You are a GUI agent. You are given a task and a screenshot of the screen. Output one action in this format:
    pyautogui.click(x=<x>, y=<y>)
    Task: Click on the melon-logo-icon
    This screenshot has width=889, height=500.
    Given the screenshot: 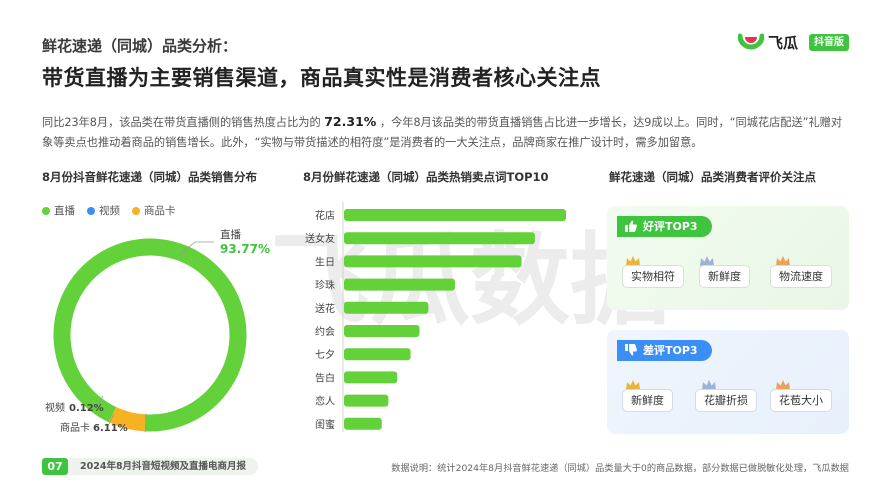 What is the action you would take?
    pyautogui.click(x=751, y=41)
    